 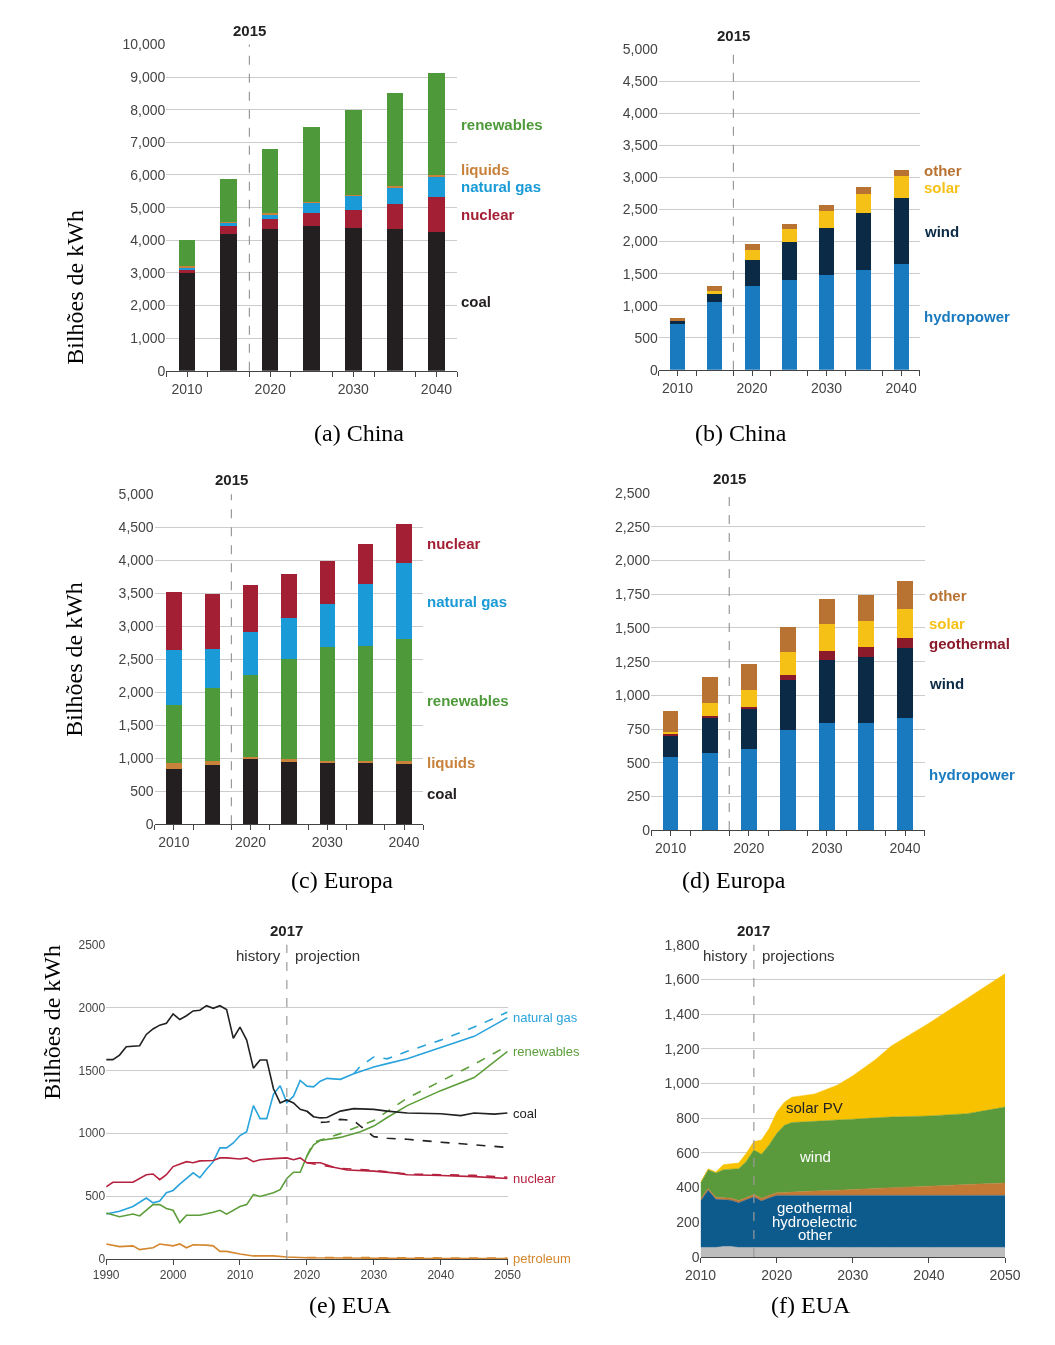 What do you see at coordinates (682, 979) in the screenshot?
I see `y-tick-label: 1,600` at bounding box center [682, 979].